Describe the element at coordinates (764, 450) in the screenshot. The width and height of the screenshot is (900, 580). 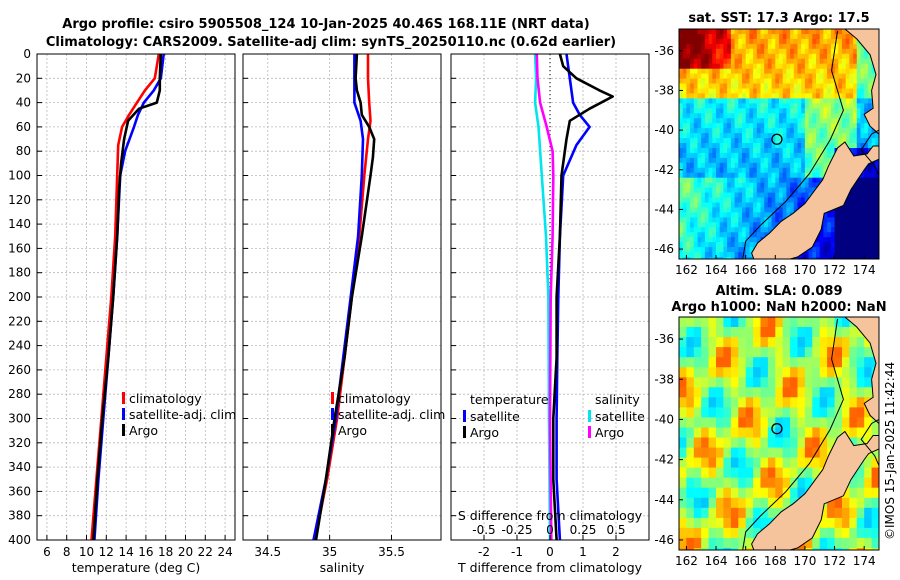
I see `sla-map-ticks: 162 164 166 168 170 172 174-36-38-40-42-44-46` at that location.